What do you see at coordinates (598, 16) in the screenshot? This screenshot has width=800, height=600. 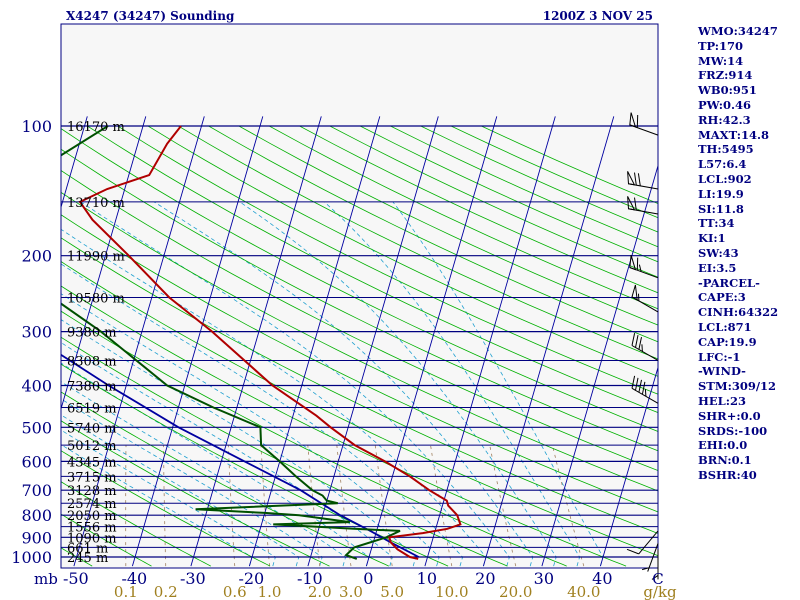 I see `chart-date: 1200Z 3 NOV 25` at bounding box center [598, 16].